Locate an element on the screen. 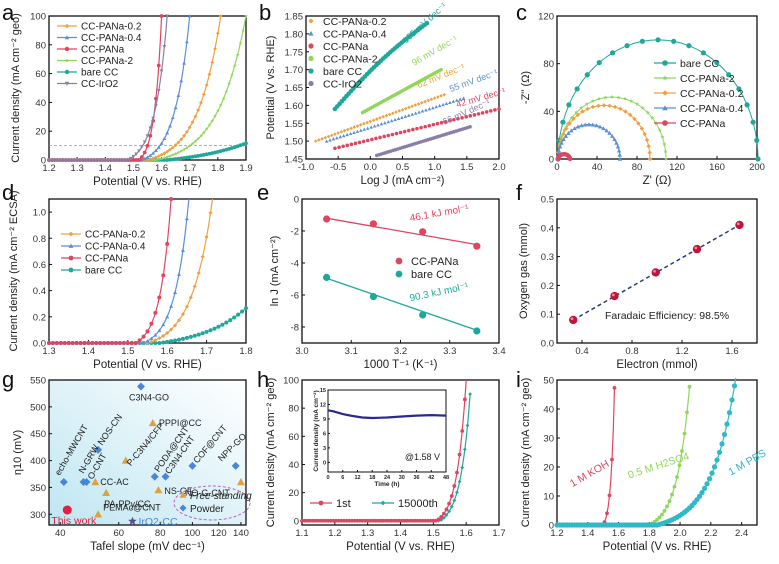 This screenshot has width=779, height=564. y-tick-label: 0 is located at coordinates (43, 161).